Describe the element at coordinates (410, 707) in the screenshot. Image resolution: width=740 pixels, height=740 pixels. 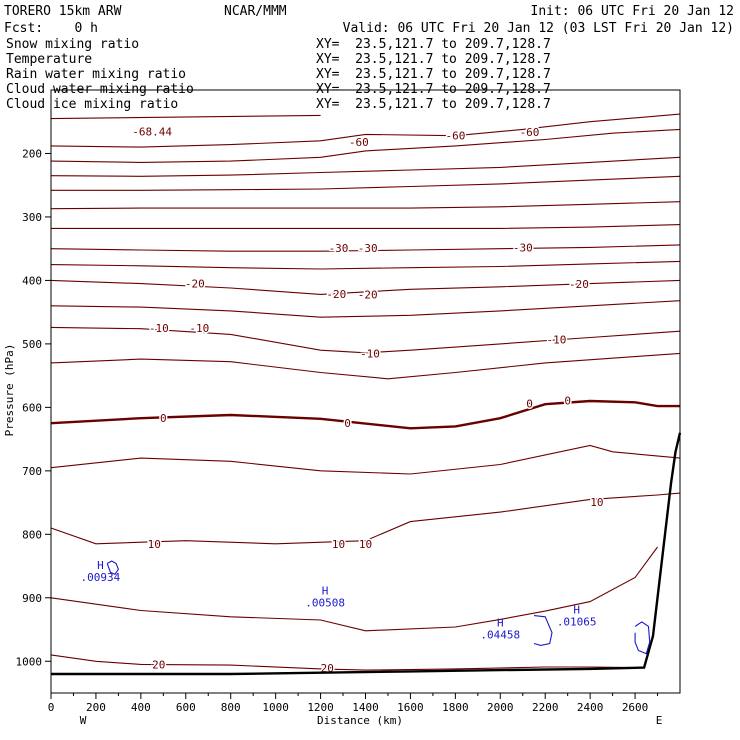
I see `x-tick-label: 1600` at that location.